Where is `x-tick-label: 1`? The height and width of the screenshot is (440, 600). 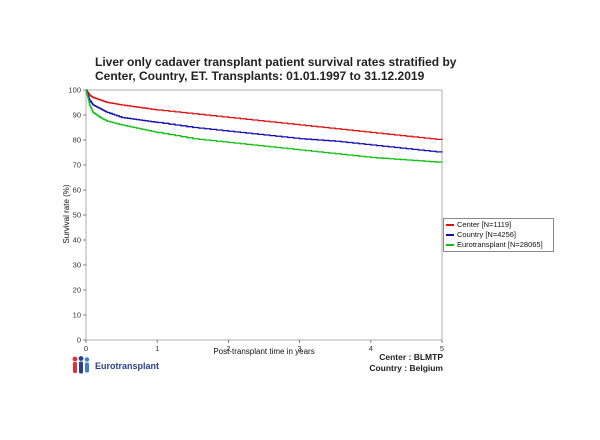
x-tick-label: 1 is located at coordinates (157, 348).